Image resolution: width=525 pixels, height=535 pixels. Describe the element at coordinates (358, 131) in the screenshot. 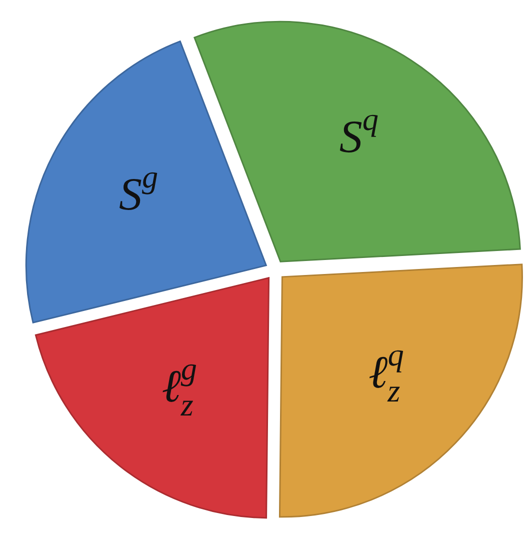

I see `slice-label: S$^{q}$` at that location.